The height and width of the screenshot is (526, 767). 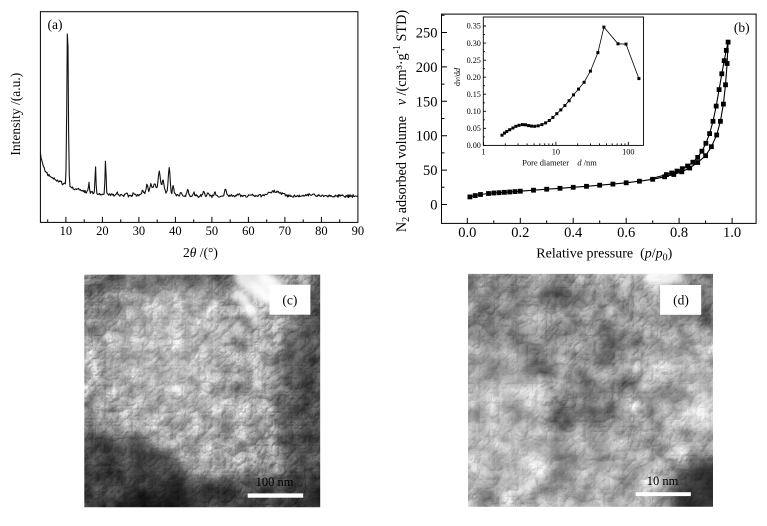 What do you see at coordinates (474, 94) in the screenshot?
I see `svg-text: 0.15` at bounding box center [474, 94].